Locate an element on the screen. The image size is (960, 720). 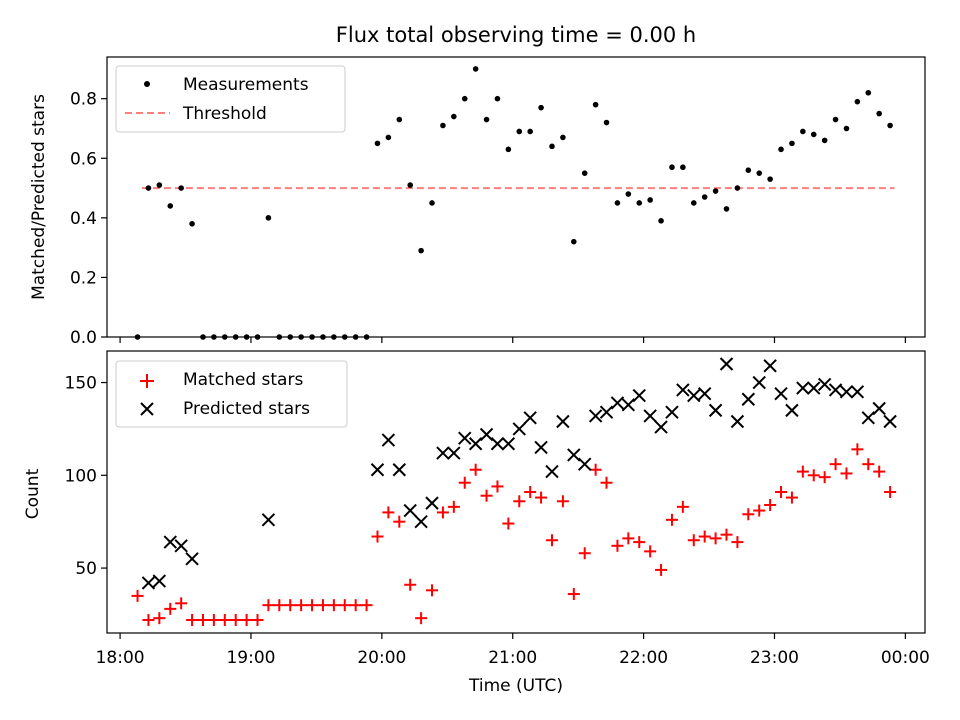
y-tick-label: 150 is located at coordinates (81, 384).